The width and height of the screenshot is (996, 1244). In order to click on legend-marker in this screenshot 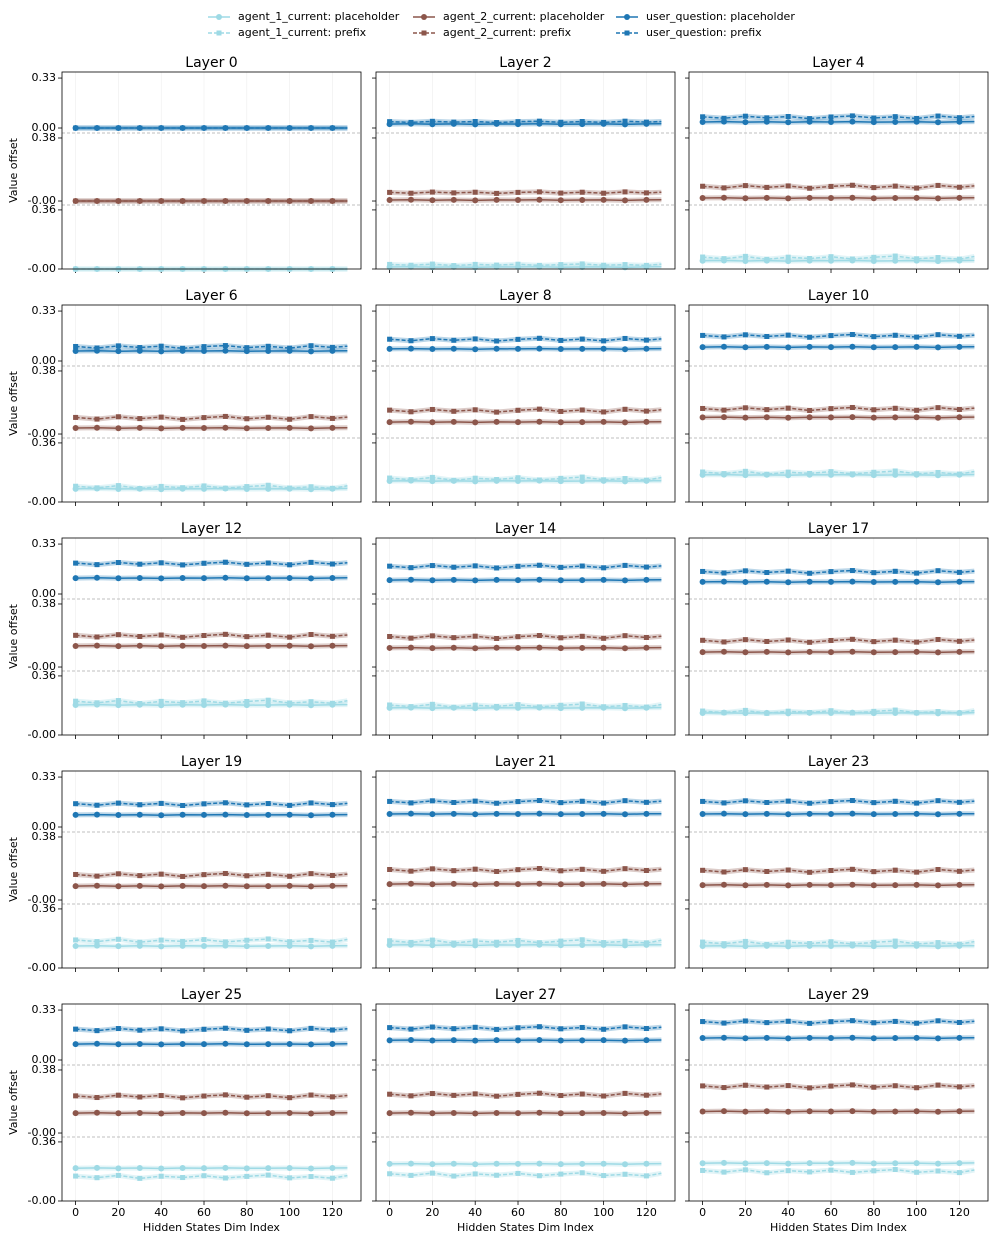, I will do `click(627, 17)`.